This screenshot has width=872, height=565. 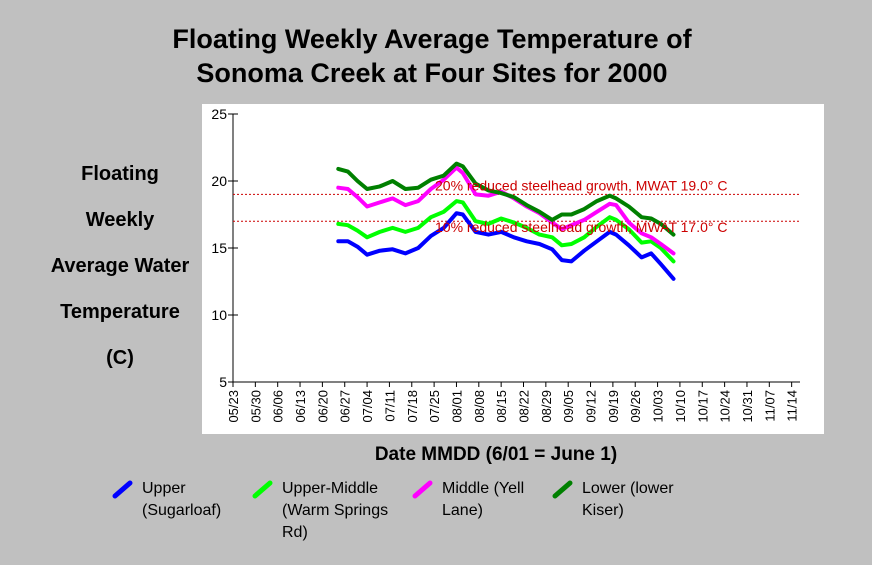 I want to click on x-tick-label: 05/30, so click(x=255, y=406).